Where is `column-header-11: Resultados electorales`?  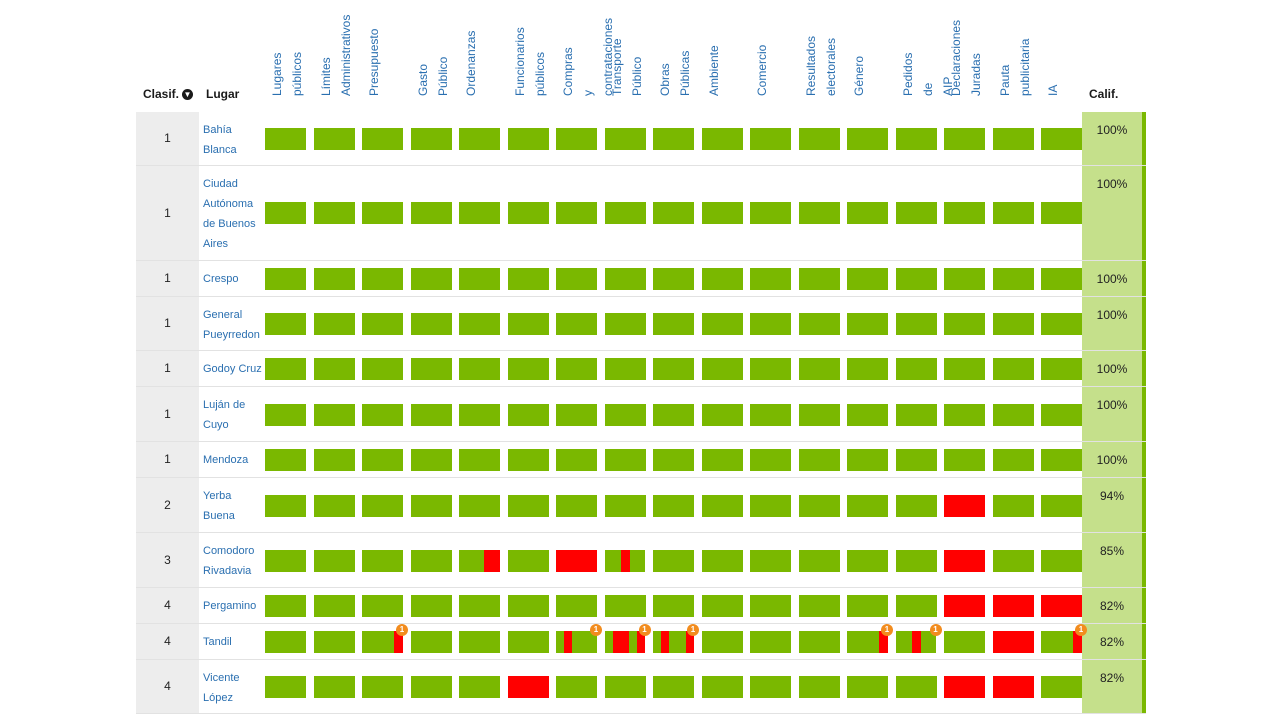 column-header-11: Resultados electorales is located at coordinates (821, 66).